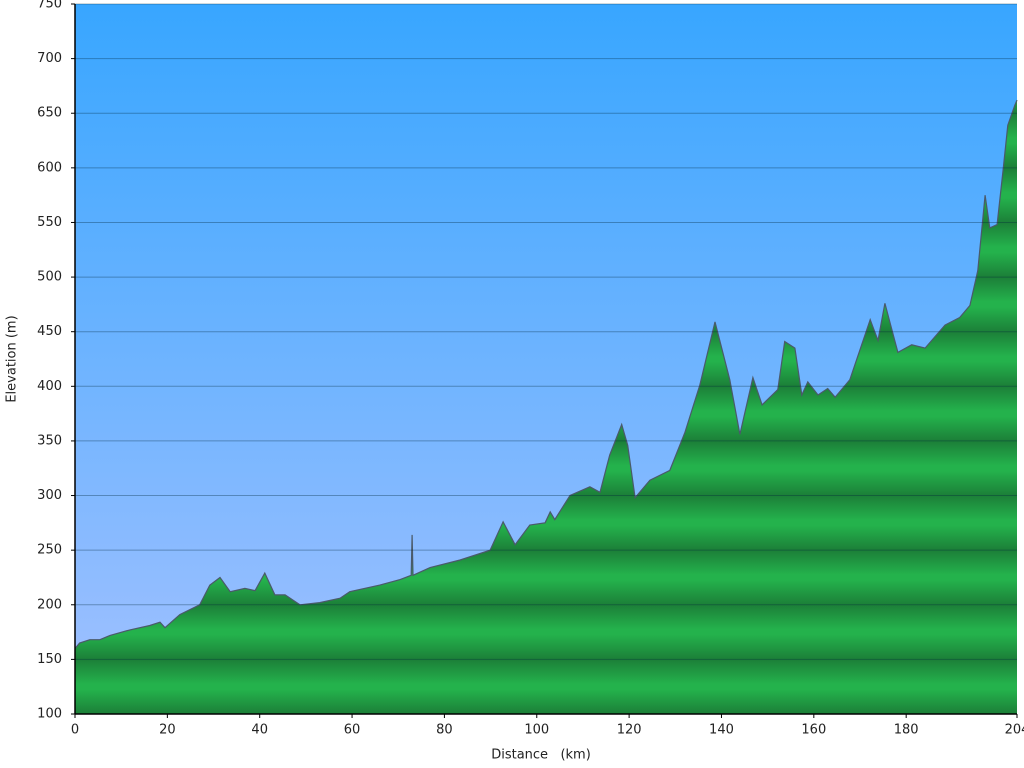 The height and width of the screenshot is (768, 1024). I want to click on x-tick-label: 100, so click(536, 730).